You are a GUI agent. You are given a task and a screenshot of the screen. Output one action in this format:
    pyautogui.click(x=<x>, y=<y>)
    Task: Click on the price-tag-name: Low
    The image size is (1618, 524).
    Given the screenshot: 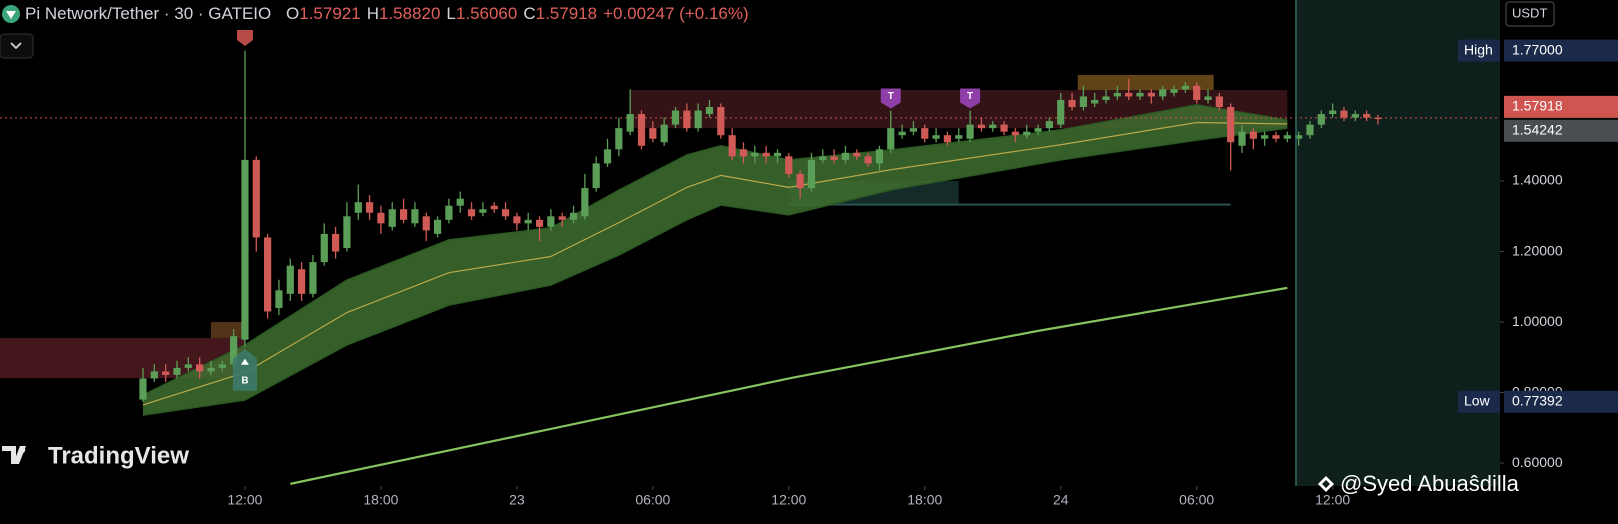 What is the action you would take?
    pyautogui.click(x=1477, y=400)
    